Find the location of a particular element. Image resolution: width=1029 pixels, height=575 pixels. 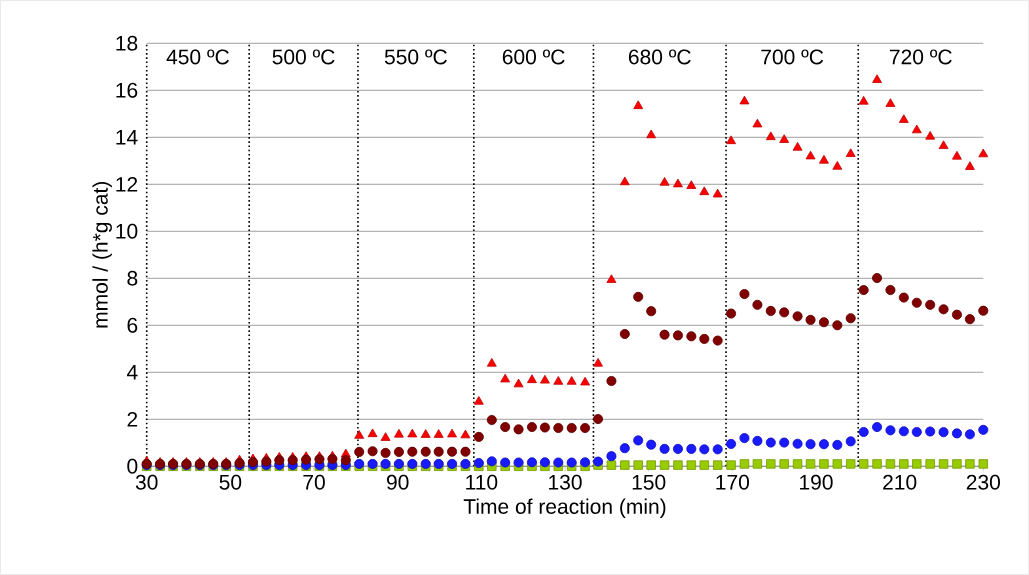

x-tick-label: 110 is located at coordinates (482, 482).